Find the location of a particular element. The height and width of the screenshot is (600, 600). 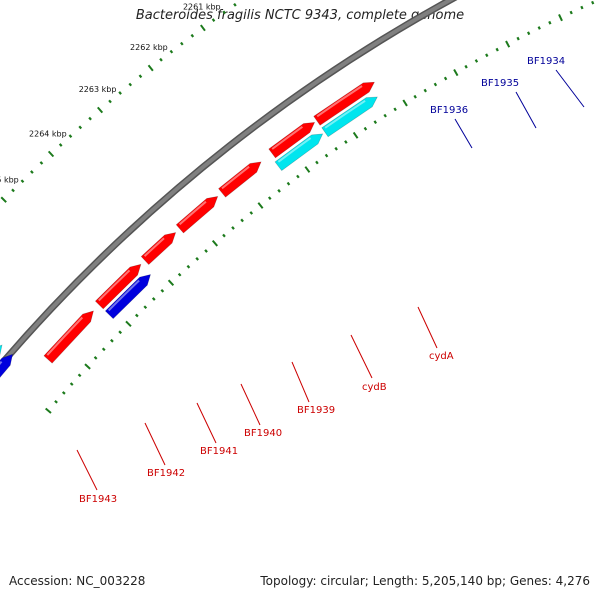

gene-label: BF1941 is located at coordinates (219, 451).